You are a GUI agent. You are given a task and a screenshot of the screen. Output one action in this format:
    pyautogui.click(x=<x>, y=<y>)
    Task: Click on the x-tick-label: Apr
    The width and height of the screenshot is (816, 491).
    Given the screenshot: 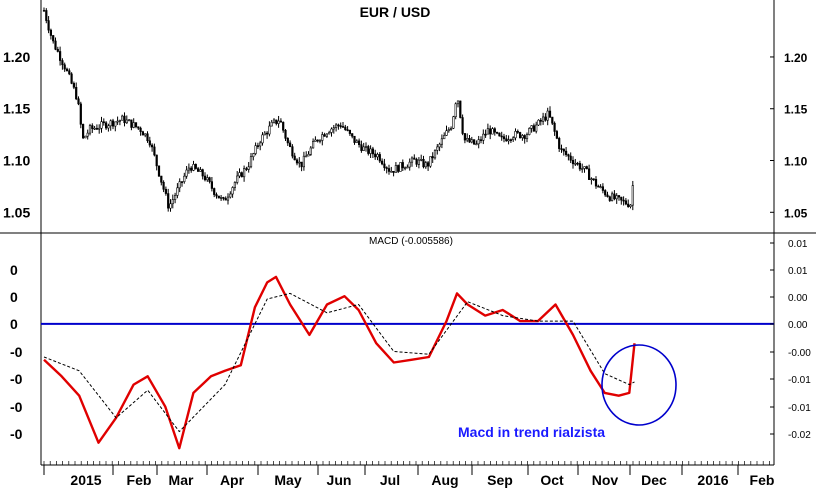 What is the action you would take?
    pyautogui.click(x=232, y=480)
    